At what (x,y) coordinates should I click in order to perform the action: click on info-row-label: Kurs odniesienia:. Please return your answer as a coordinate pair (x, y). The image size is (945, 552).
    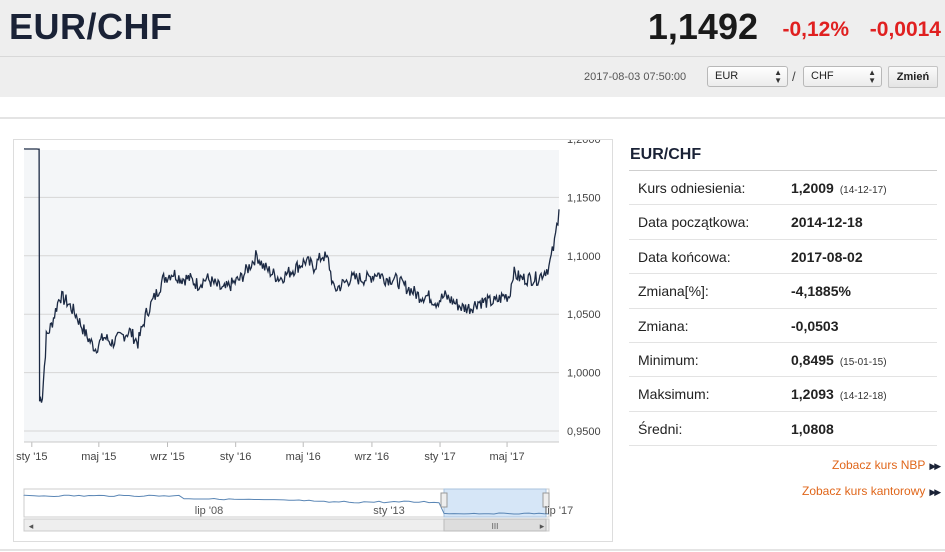
    Looking at the image, I should click on (692, 188).